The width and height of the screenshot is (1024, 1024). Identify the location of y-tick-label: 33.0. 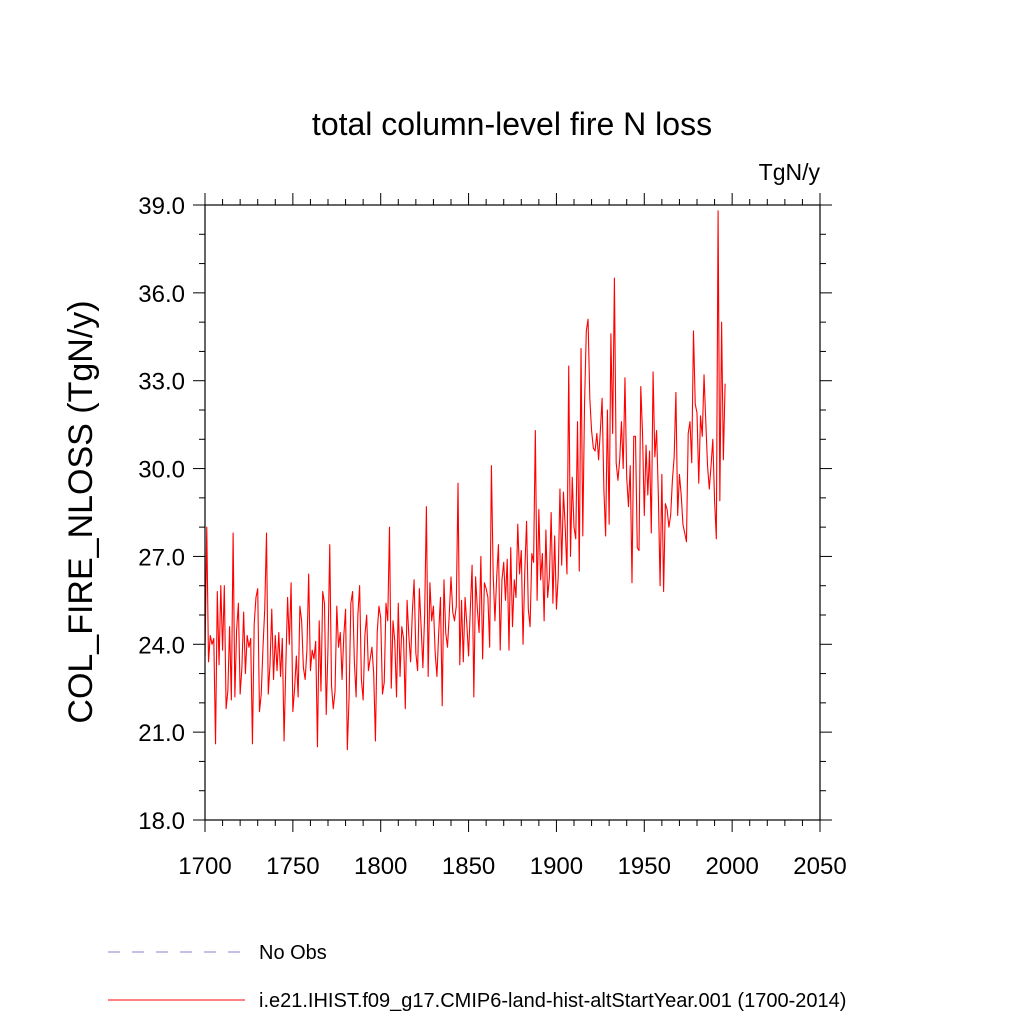
(161, 382).